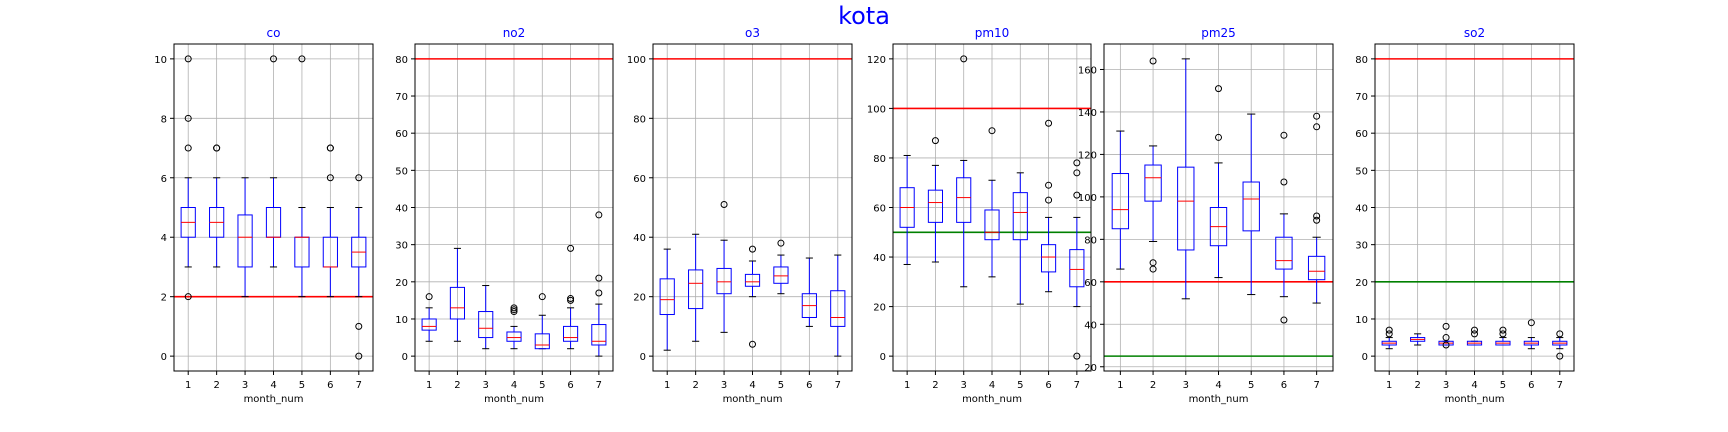  I want to click on panel-so2: 0 10 20 30 40 50 60 70 80 1 2 3 4 5 6 7 so2 month_num, so click(1465, 215).